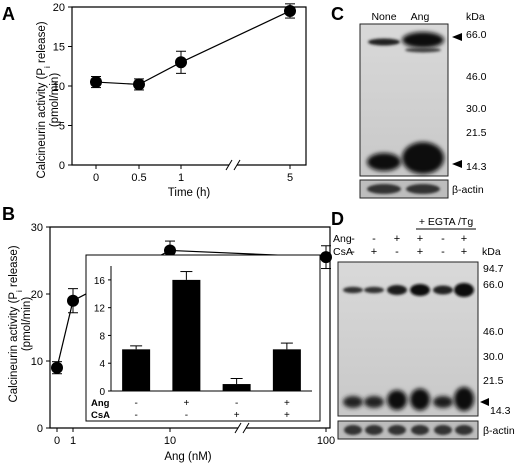  Describe the element at coordinates (181, 178) in the screenshot. I see `plot-a-xtick-label-2: 1` at that location.